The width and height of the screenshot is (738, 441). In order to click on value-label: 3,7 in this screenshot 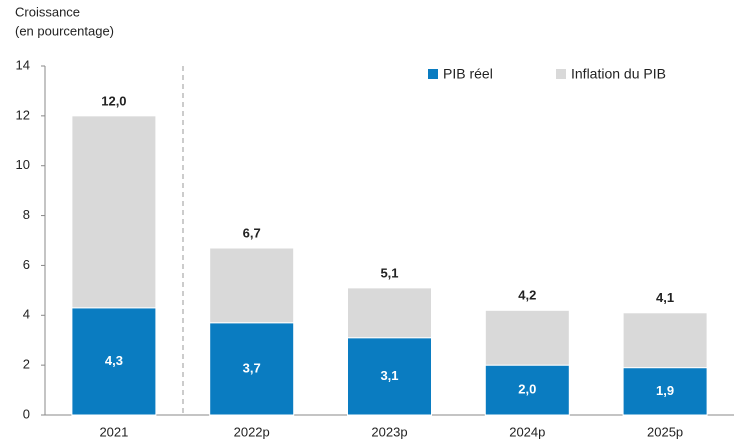, I will do `click(252, 367)`.